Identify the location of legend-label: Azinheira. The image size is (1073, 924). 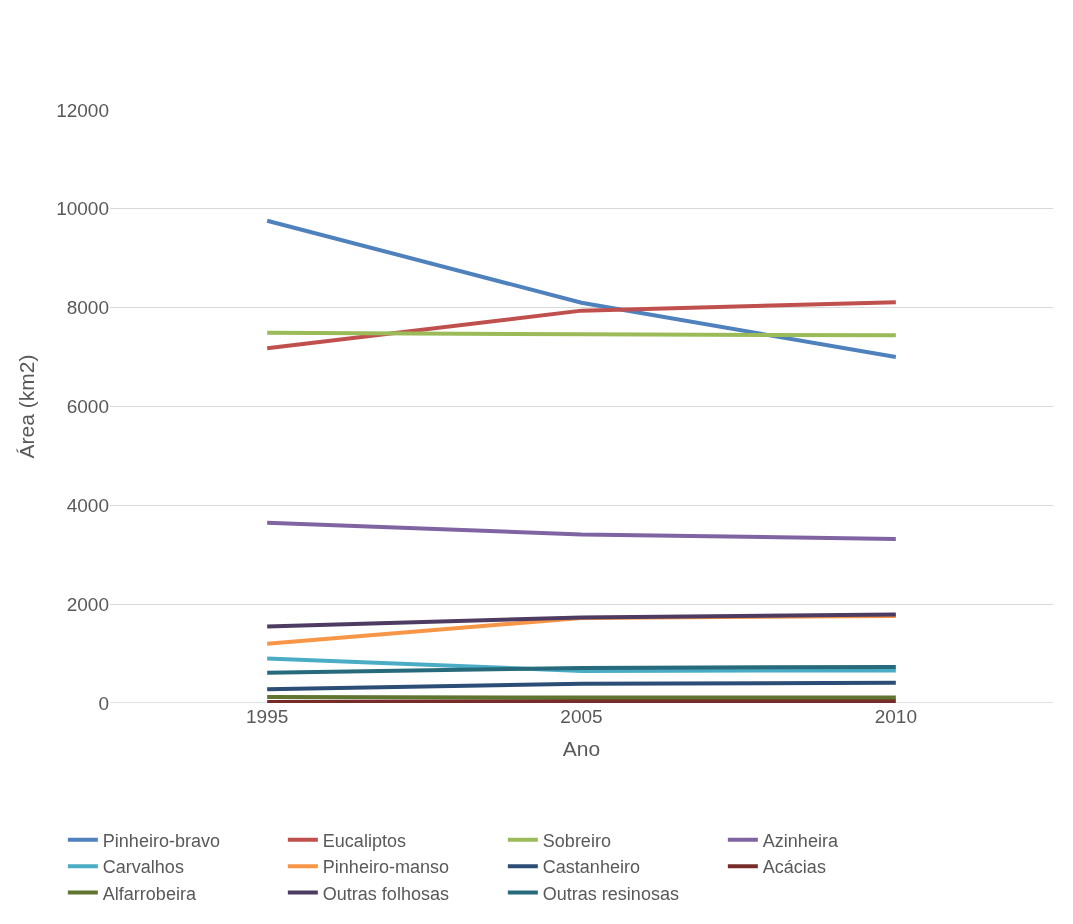
(800, 840).